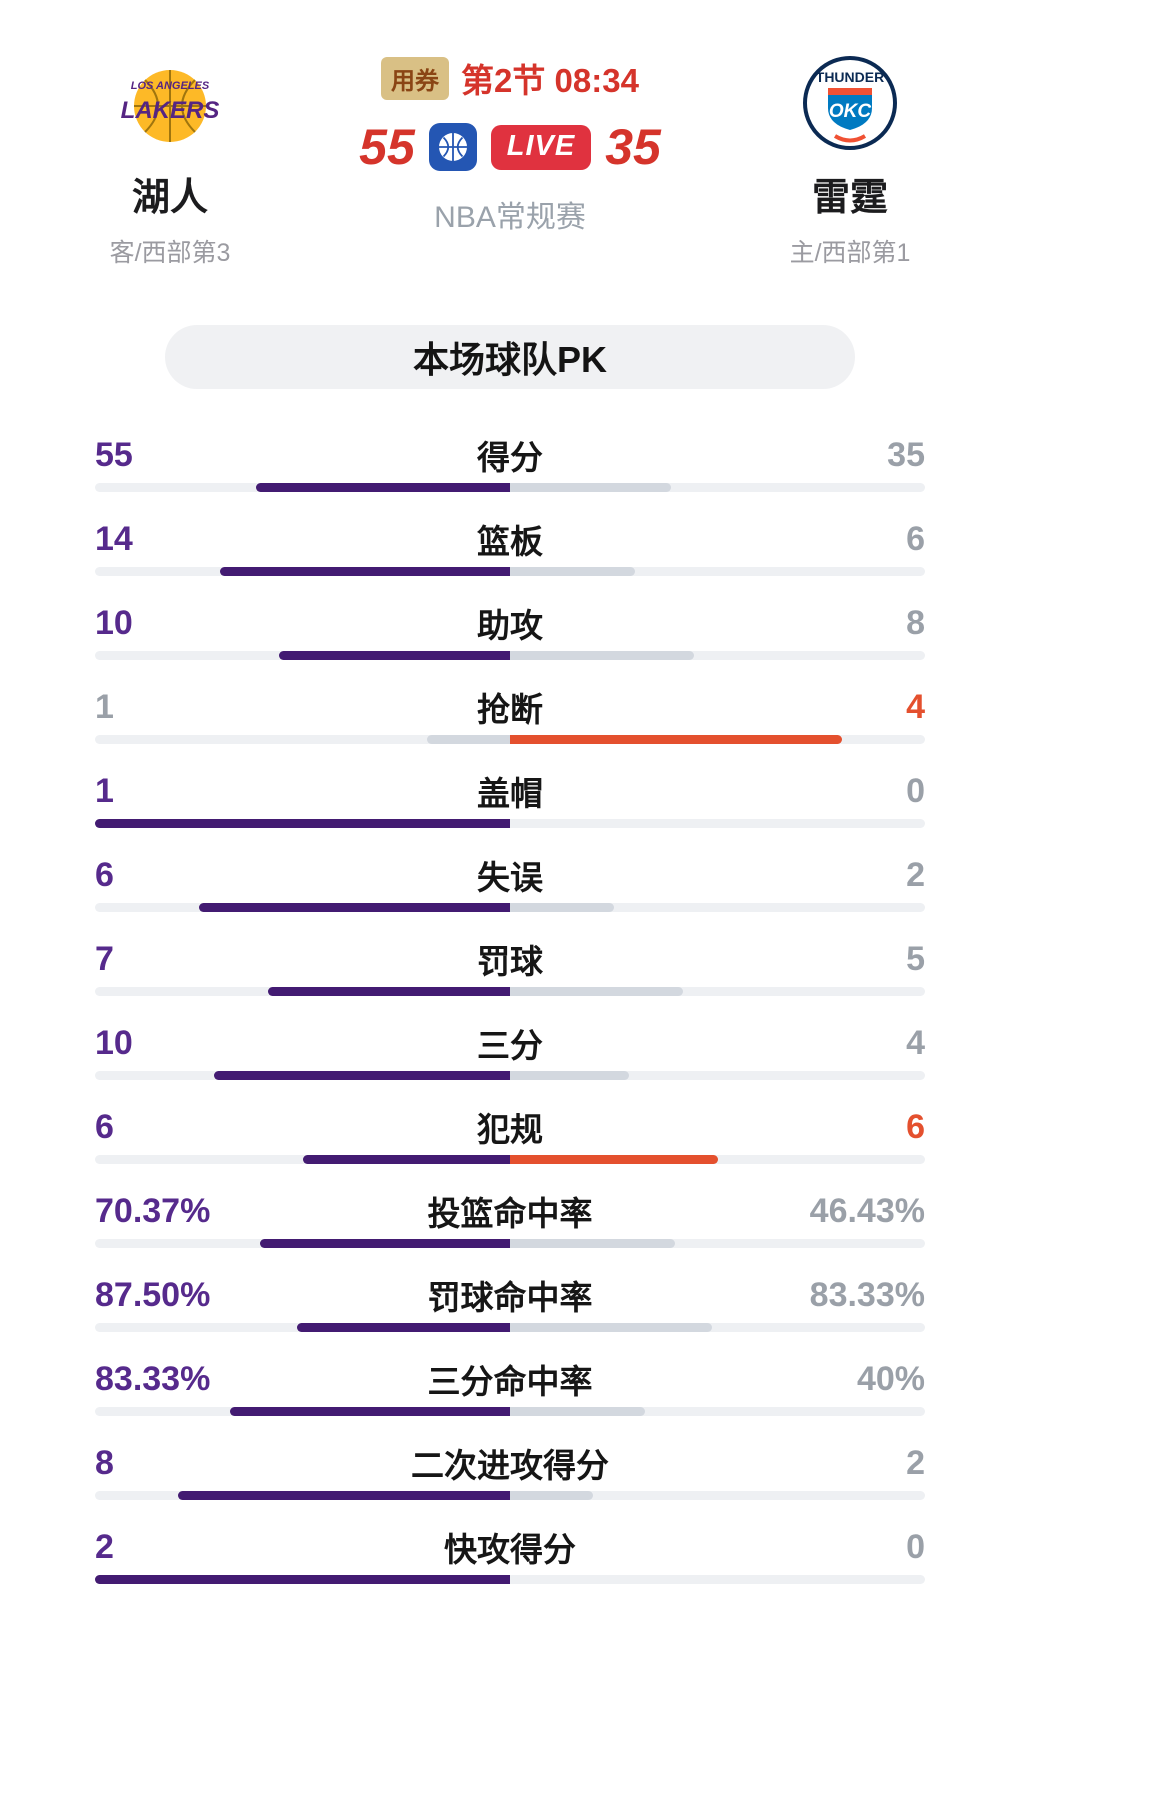 The width and height of the screenshot is (1170, 1797). I want to click on stat-row-7: 10 三分 4, so click(510, 1061).